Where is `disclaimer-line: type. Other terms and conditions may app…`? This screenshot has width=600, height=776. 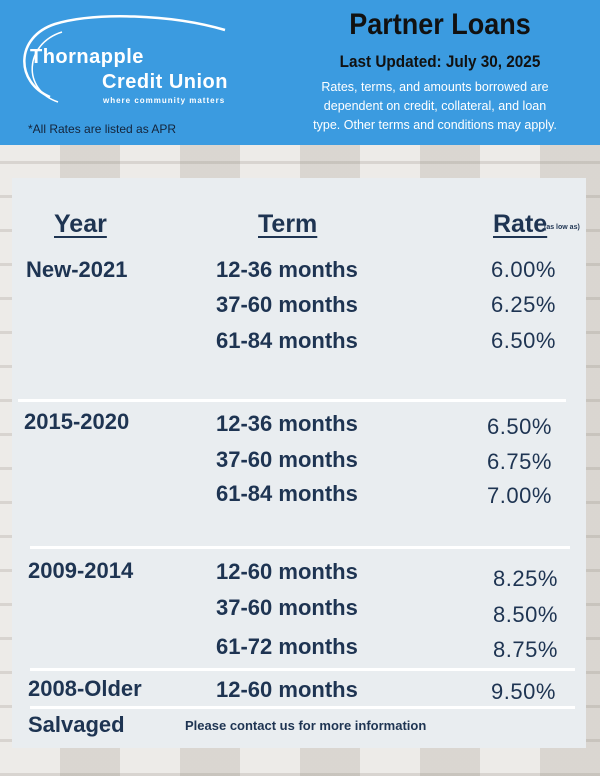 disclaimer-line: type. Other terms and conditions may app… is located at coordinates (435, 125).